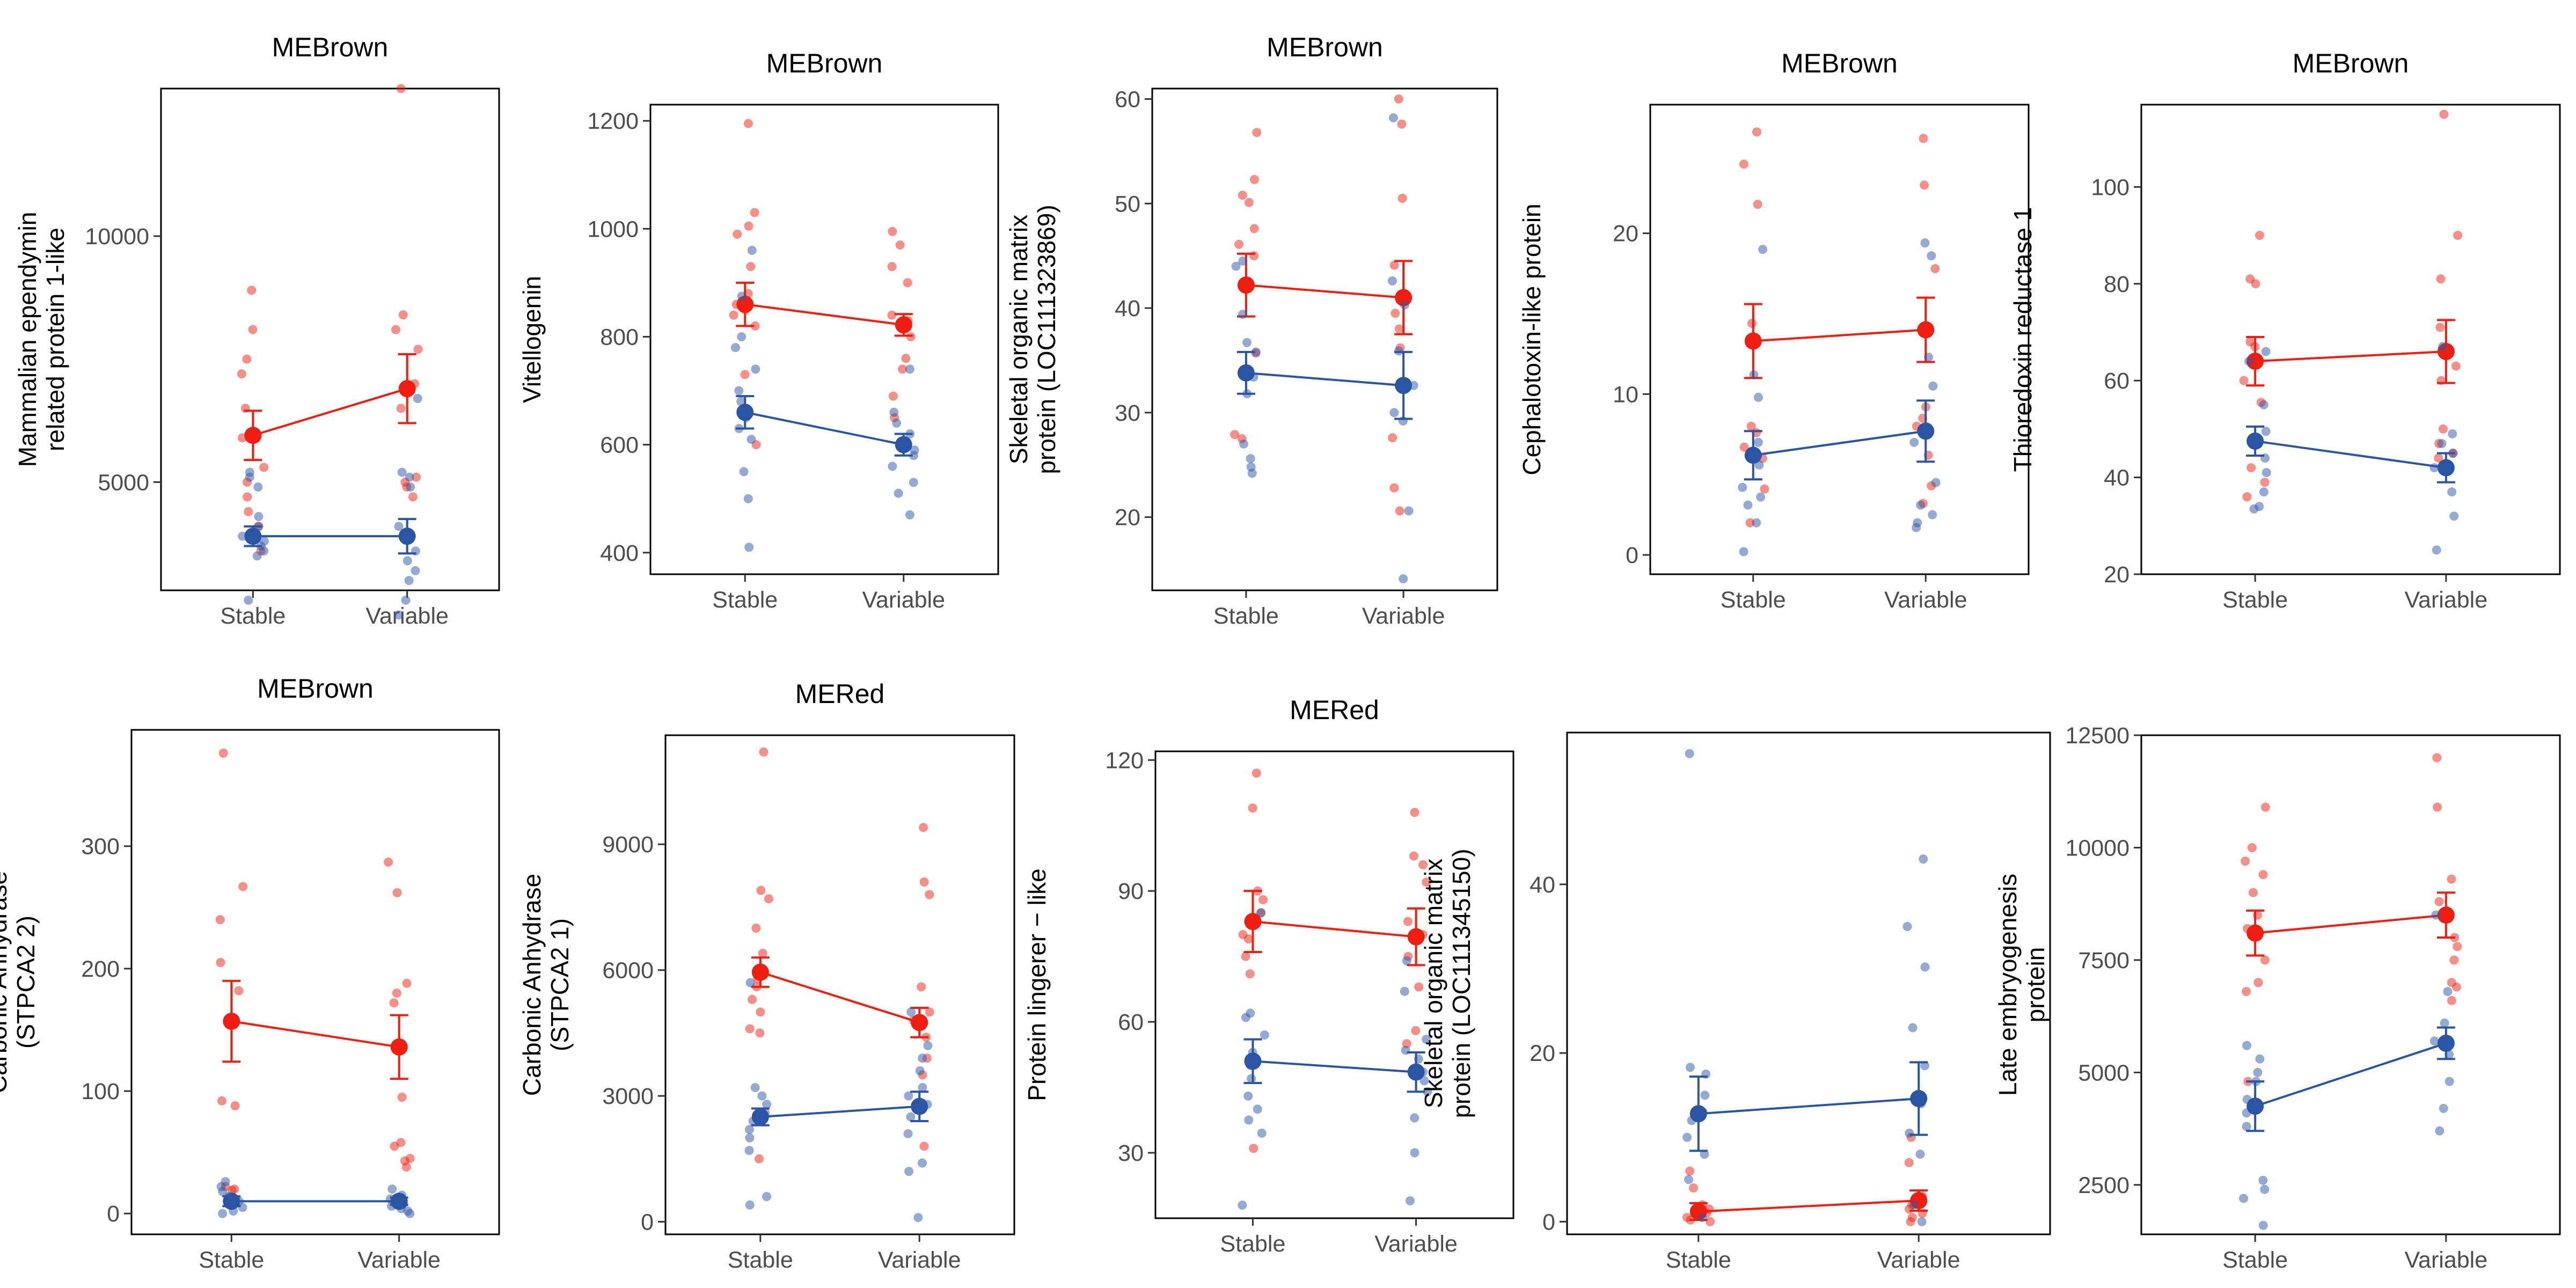 This screenshot has width=2576, height=1288. What do you see at coordinates (2097, 848) in the screenshot?
I see `y-tick-label: 10000` at bounding box center [2097, 848].